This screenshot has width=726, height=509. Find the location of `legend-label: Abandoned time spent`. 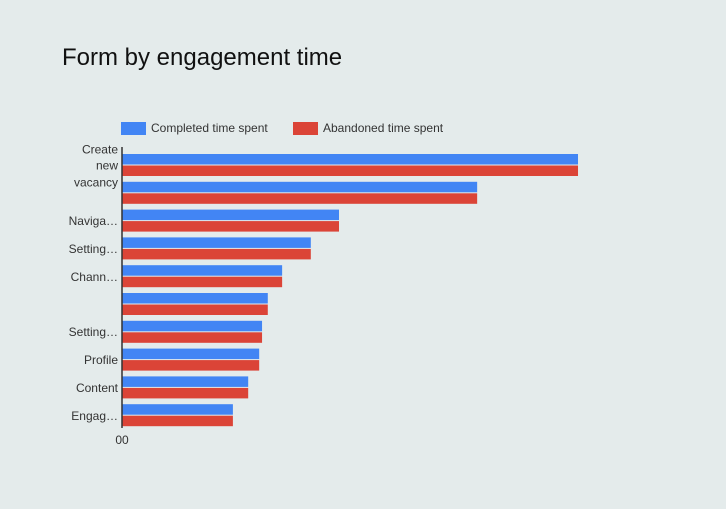

legend-label: Abandoned time spent is located at coordinates (383, 128).